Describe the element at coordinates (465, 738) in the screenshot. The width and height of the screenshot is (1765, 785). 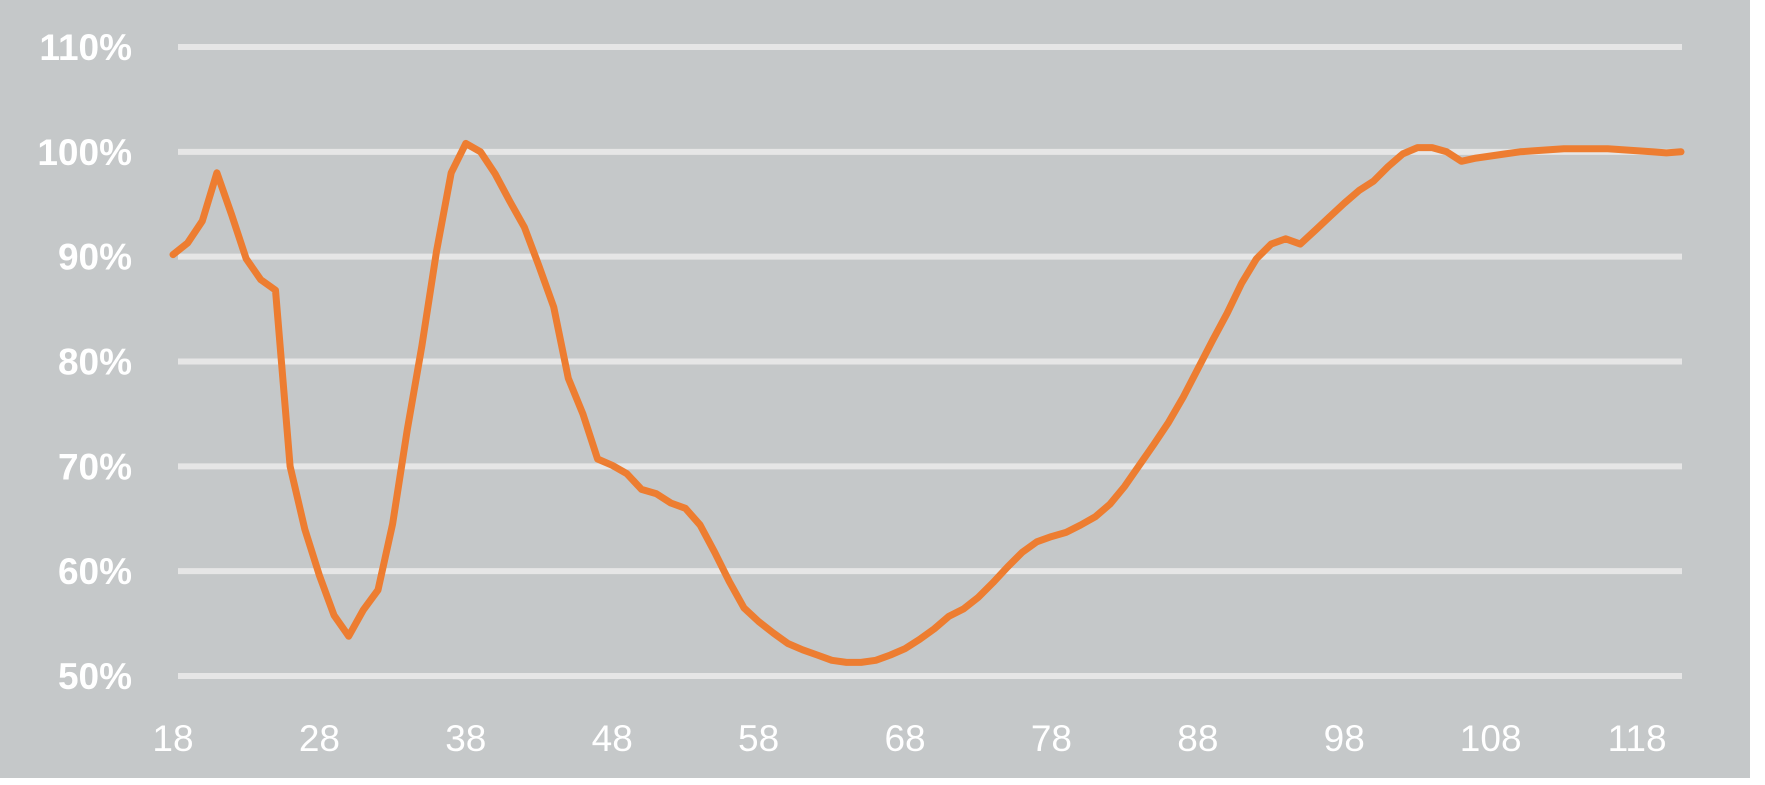
I see `x-tick-label-38: 38` at that location.